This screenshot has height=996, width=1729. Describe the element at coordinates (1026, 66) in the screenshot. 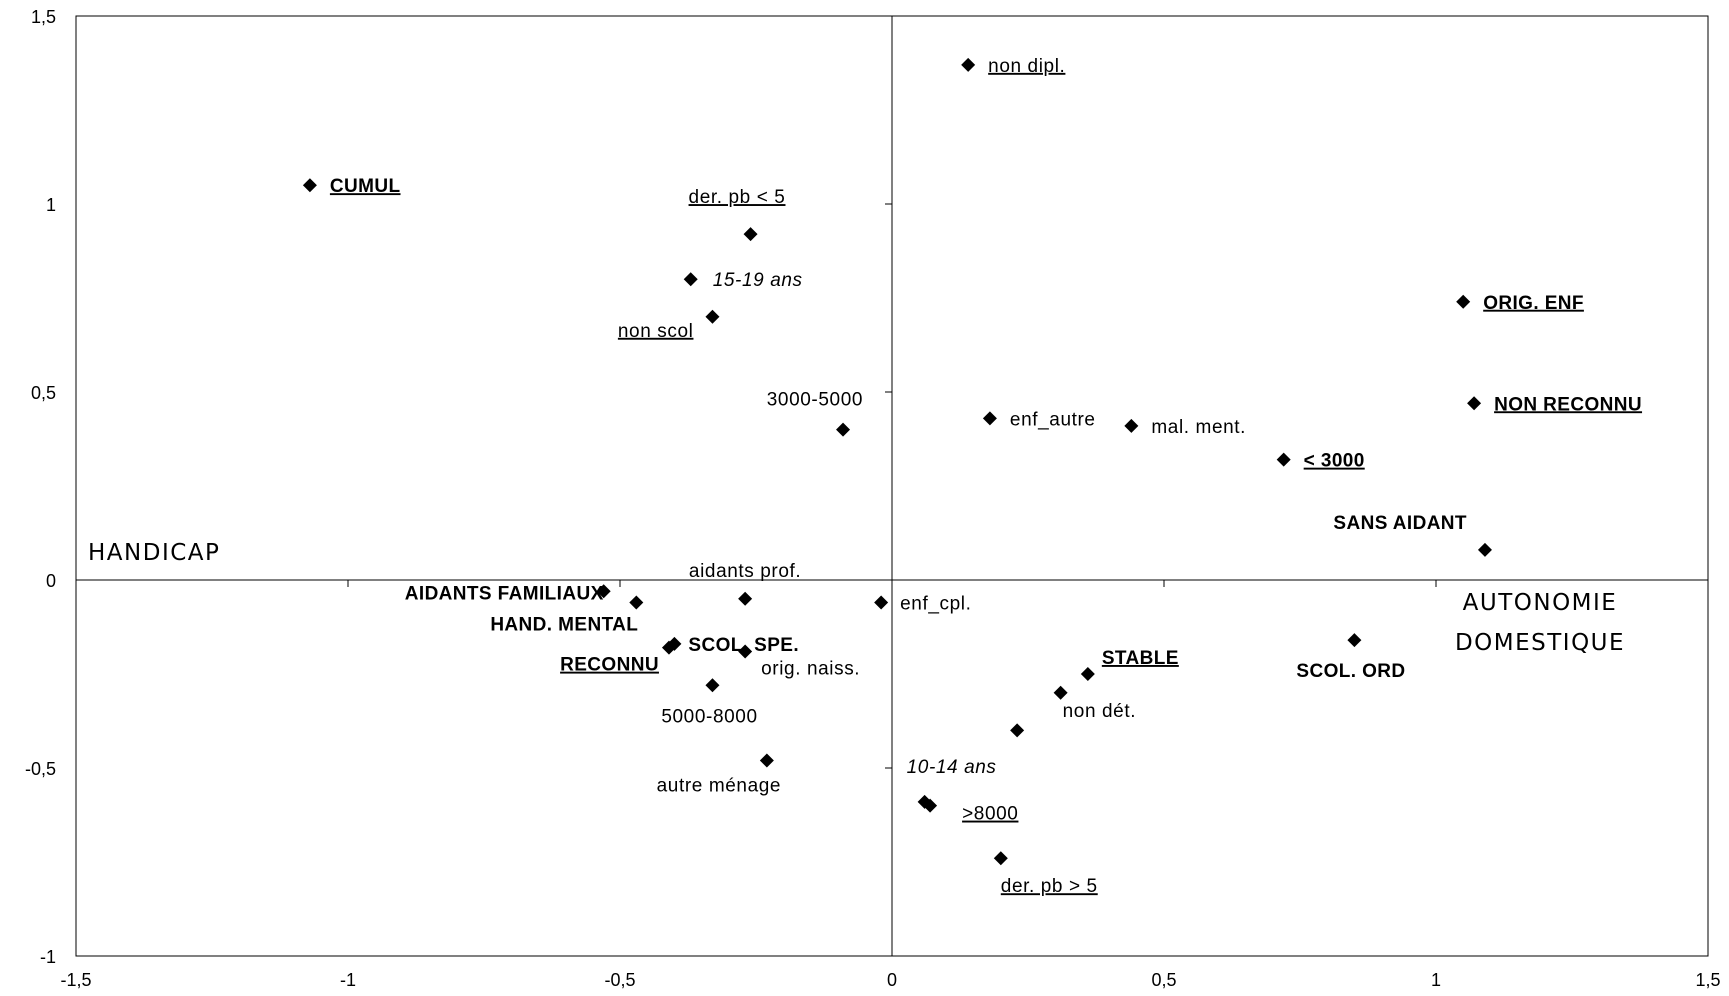

I see `point-label: non dipl.` at that location.